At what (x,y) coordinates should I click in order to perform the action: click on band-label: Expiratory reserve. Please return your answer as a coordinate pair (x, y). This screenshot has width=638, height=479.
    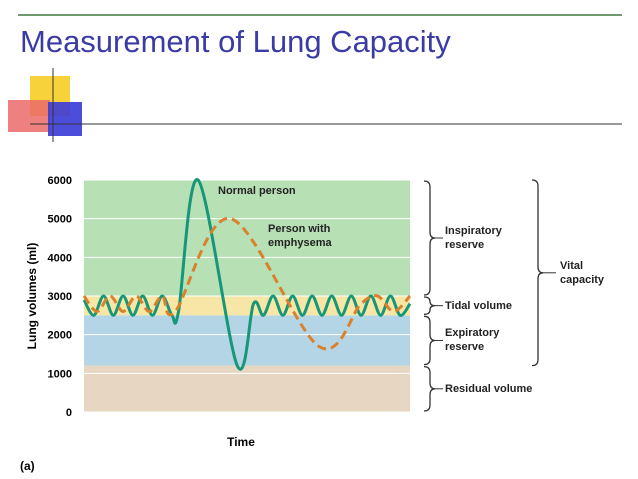
    Looking at the image, I should click on (472, 340).